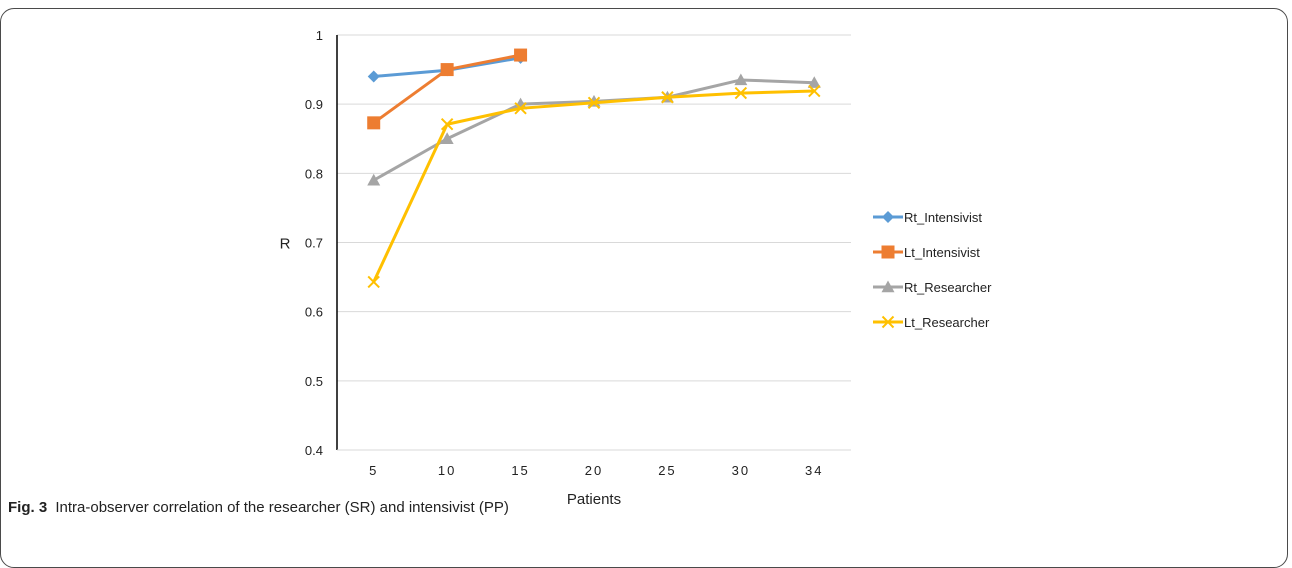 The height and width of the screenshot is (568, 1292). Describe the element at coordinates (373, 470) in the screenshot. I see `x-tick-label: 5` at that location.